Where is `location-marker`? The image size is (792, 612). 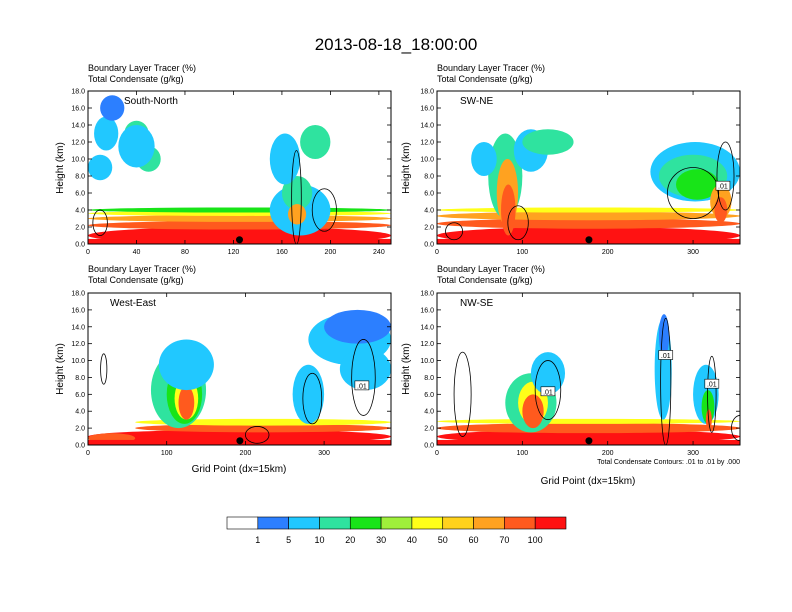 location-marker is located at coordinates (239, 240).